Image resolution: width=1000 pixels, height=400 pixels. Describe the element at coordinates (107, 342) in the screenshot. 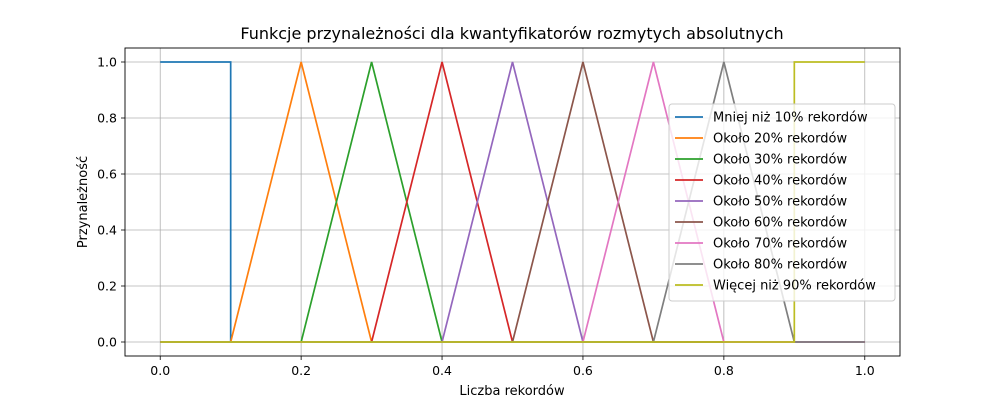

I see `y-tick-label: 0.0` at that location.